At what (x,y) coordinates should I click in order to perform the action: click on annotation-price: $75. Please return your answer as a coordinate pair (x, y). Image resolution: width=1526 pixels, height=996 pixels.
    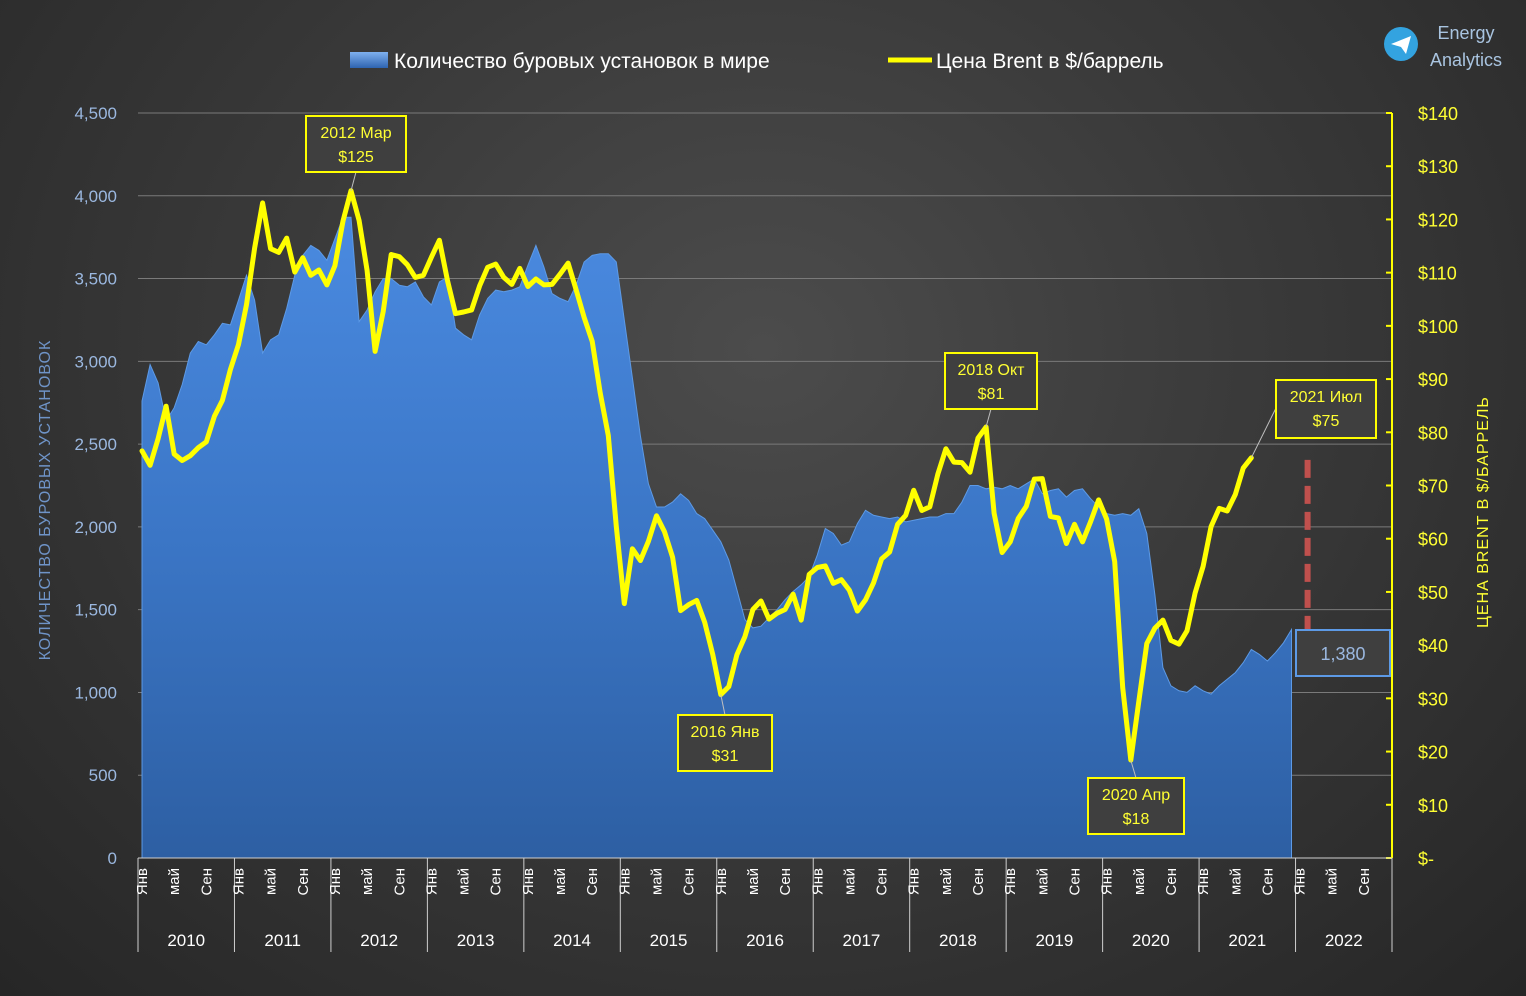
    Looking at the image, I should click on (1326, 421).